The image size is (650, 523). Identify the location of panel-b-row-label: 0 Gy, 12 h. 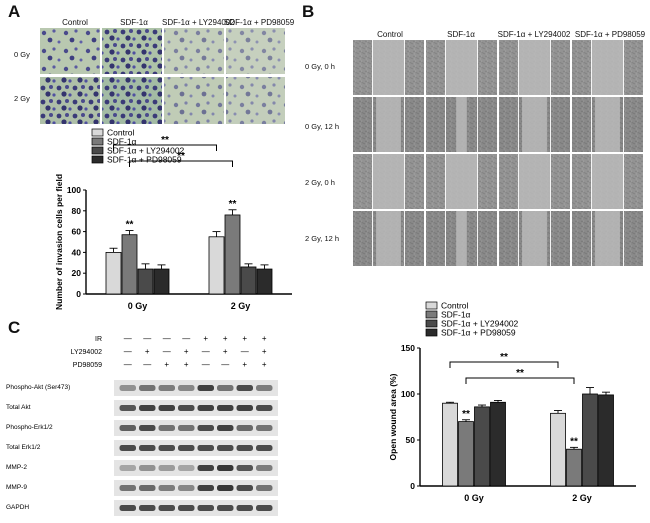
(322, 126).